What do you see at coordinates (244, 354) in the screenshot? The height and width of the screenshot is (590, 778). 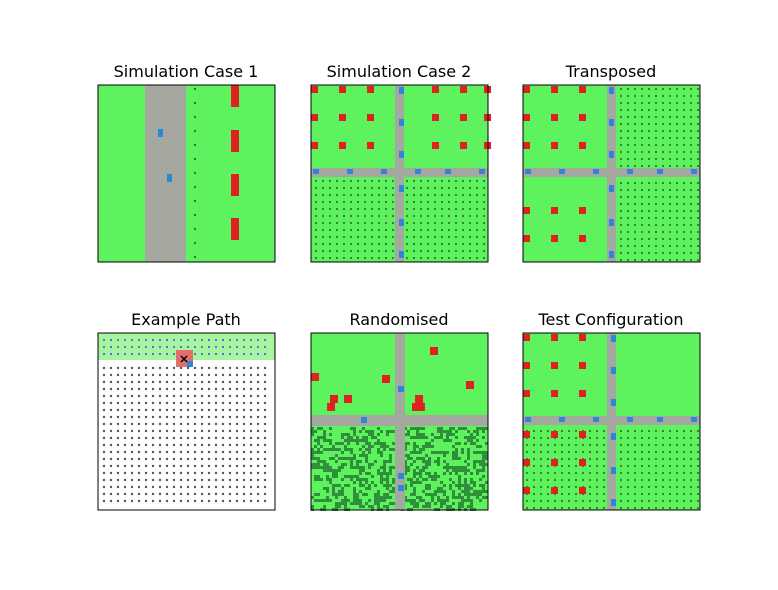 I see `path-dot` at bounding box center [244, 354].